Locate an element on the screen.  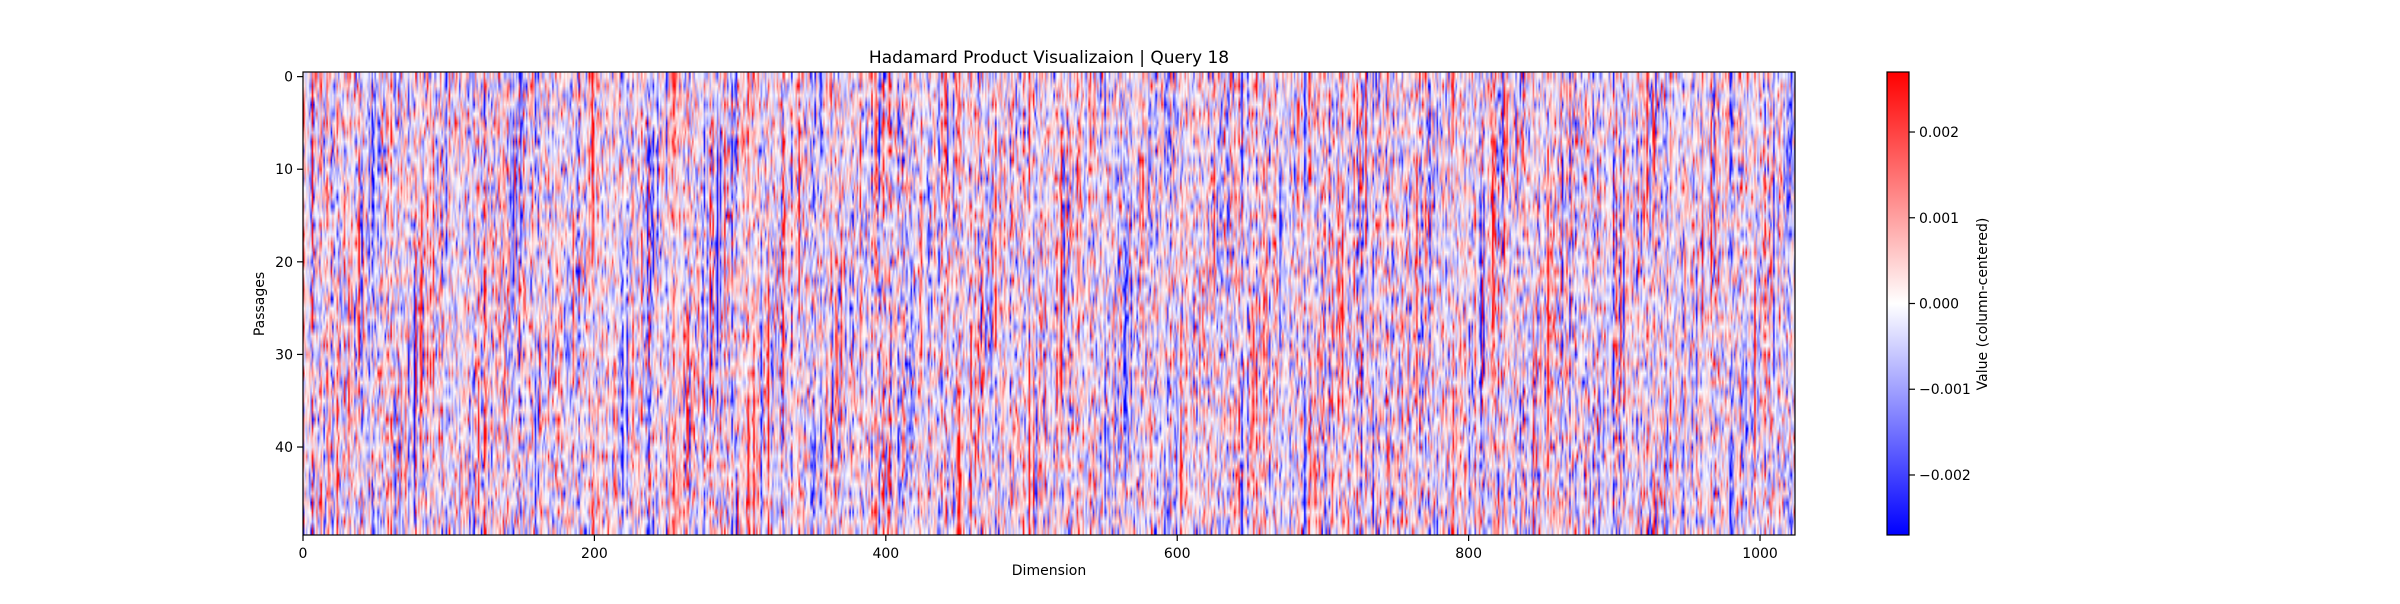
y-tick-label: 30 is located at coordinates (284, 355).